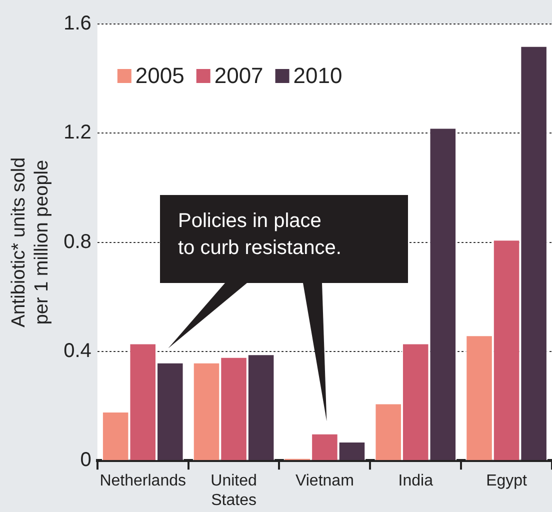 Image resolution: width=552 pixels, height=512 pixels. I want to click on x-tick-label: Vietnam, so click(325, 481).